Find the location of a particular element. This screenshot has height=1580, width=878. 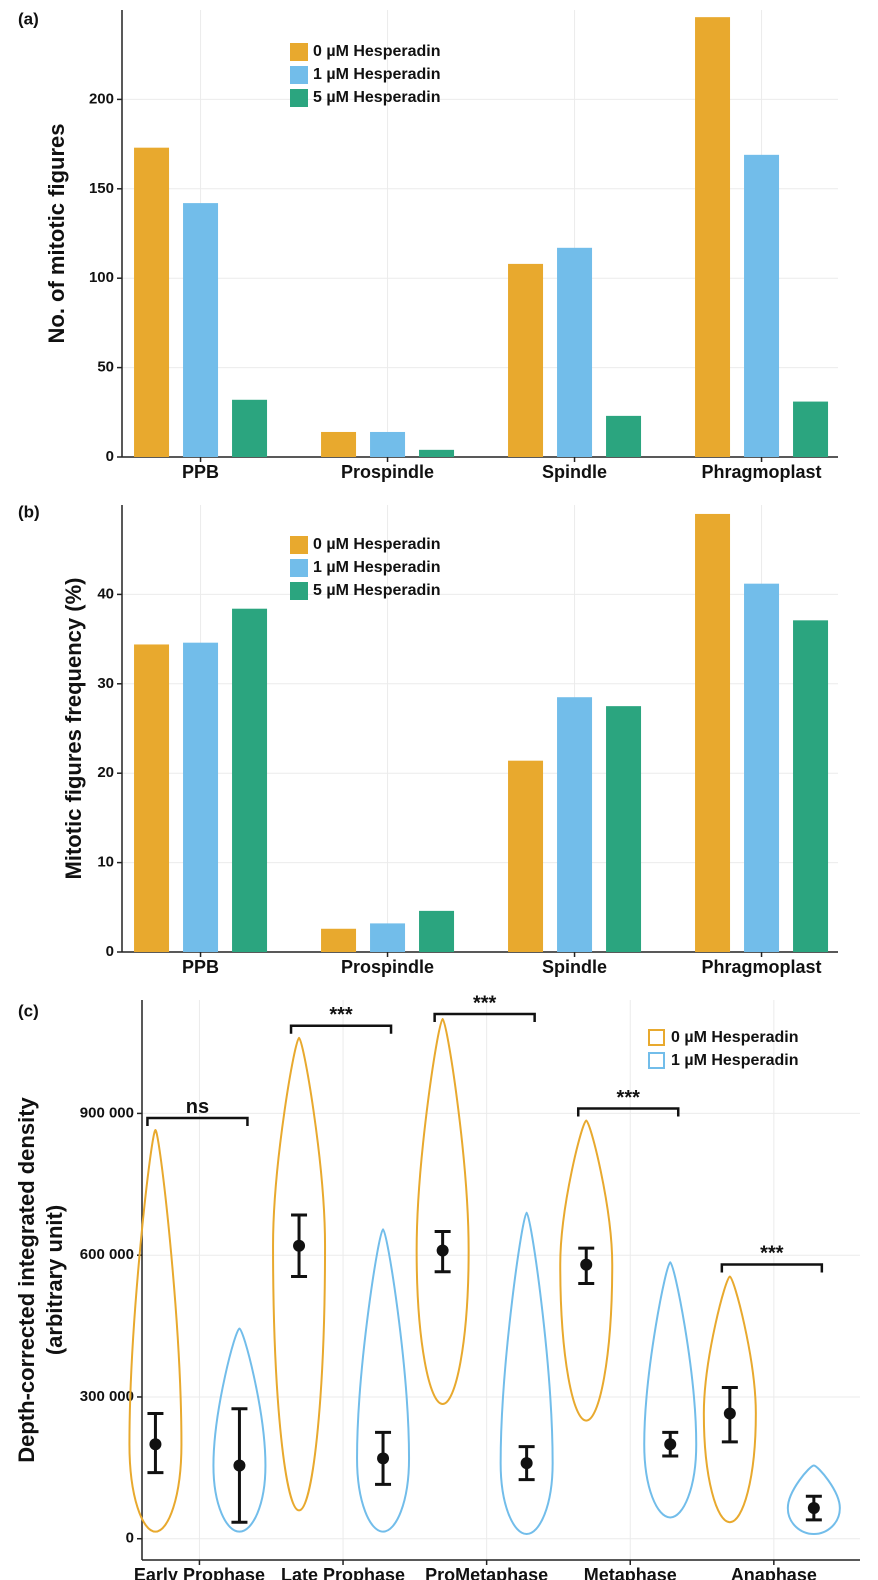

y-tick-label: 30 is located at coordinates (105, 683).